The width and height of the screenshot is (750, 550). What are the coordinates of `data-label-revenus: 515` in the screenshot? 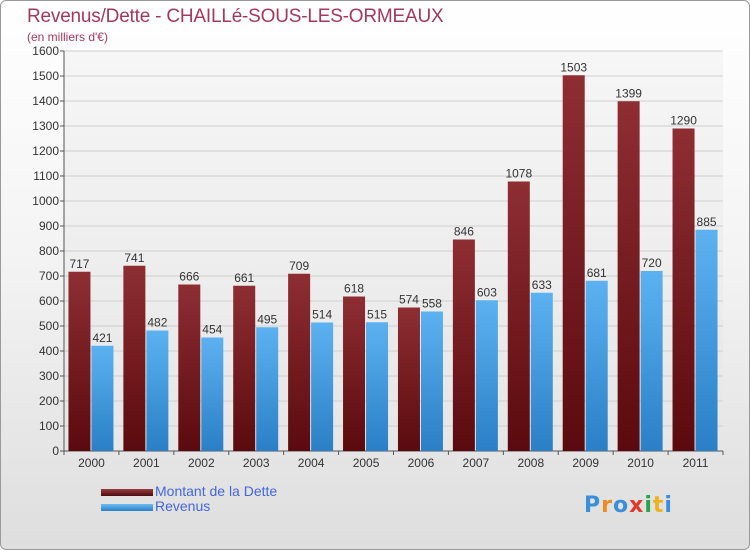 It's located at (377, 314).